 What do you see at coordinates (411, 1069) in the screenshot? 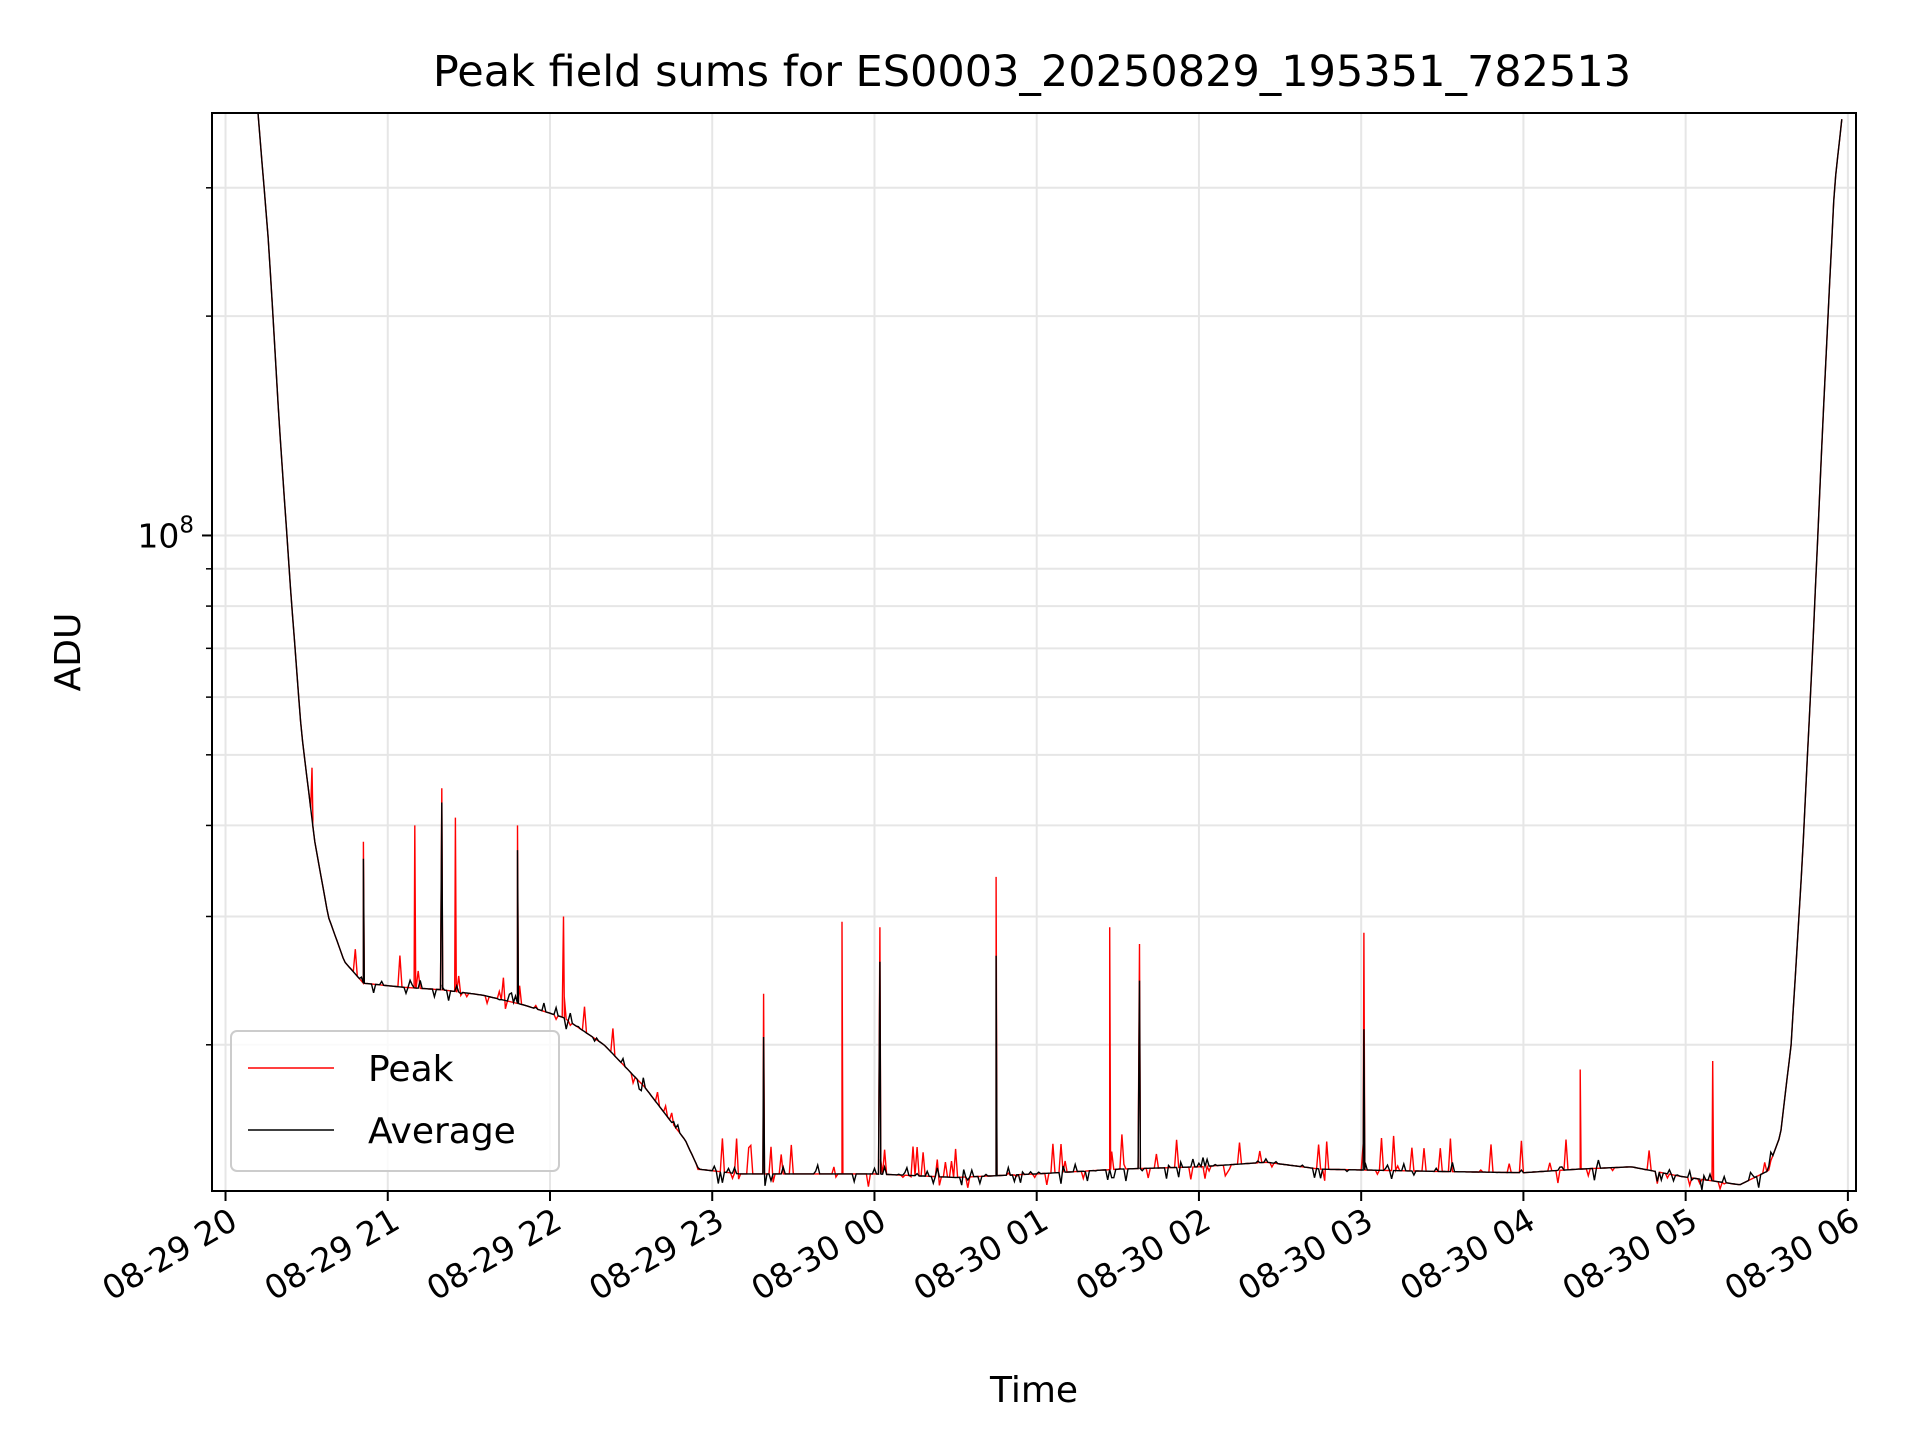
I see `legend-peak-label: Peak` at bounding box center [411, 1069].